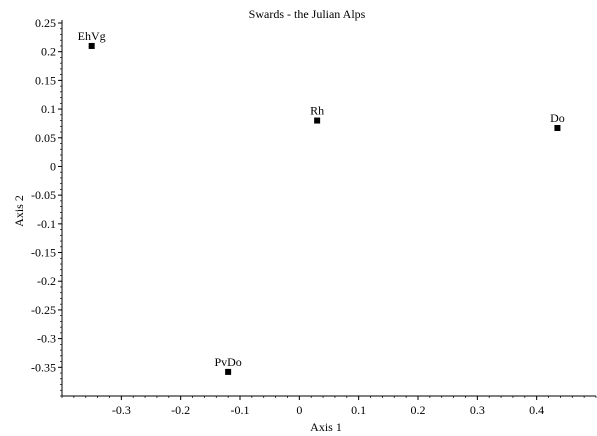 Image resolution: width=597 pixels, height=436 pixels. What do you see at coordinates (48, 109) in the screenshot?
I see `y-tick-label: 0.1` at bounding box center [48, 109].